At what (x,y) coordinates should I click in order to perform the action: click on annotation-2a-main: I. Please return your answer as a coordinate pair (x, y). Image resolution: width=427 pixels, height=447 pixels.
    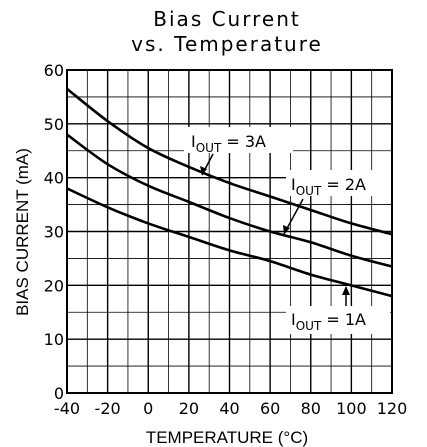
    Looking at the image, I should click on (293, 184).